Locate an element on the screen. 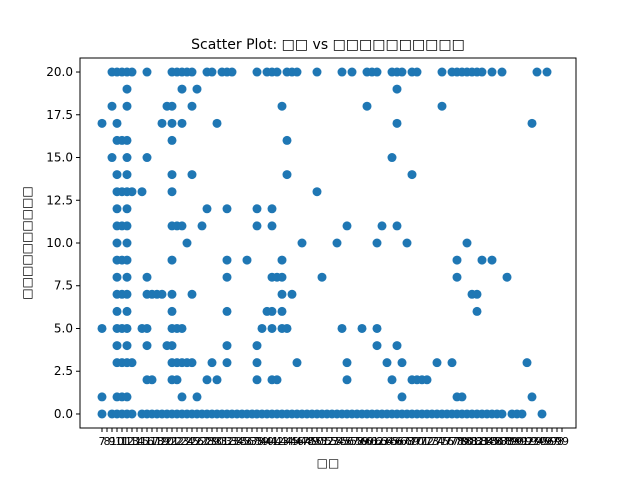 The image size is (640, 480). x-tick-label: 91 is located at coordinates (522, 441).